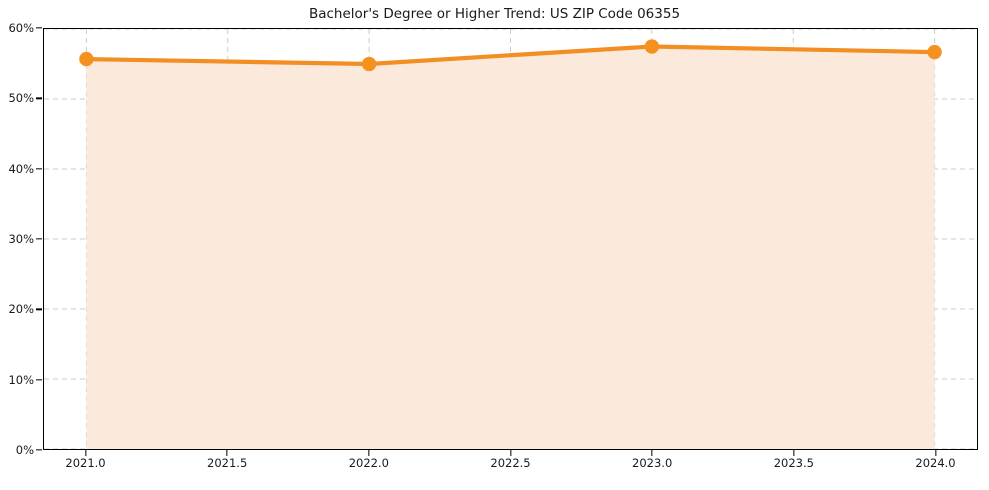 This screenshot has height=490, width=989. Describe the element at coordinates (652, 46) in the screenshot. I see `data-point-marker: 2023: 57.5%` at that location.